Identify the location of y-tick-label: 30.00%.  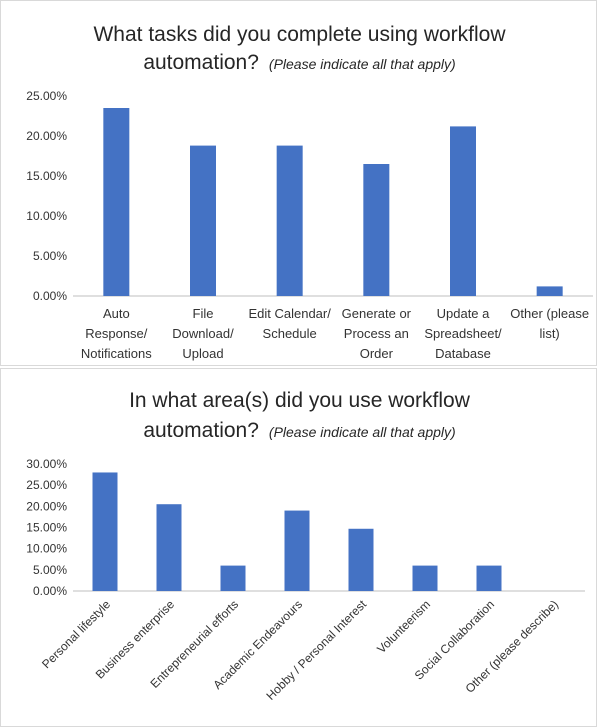
(46, 464).